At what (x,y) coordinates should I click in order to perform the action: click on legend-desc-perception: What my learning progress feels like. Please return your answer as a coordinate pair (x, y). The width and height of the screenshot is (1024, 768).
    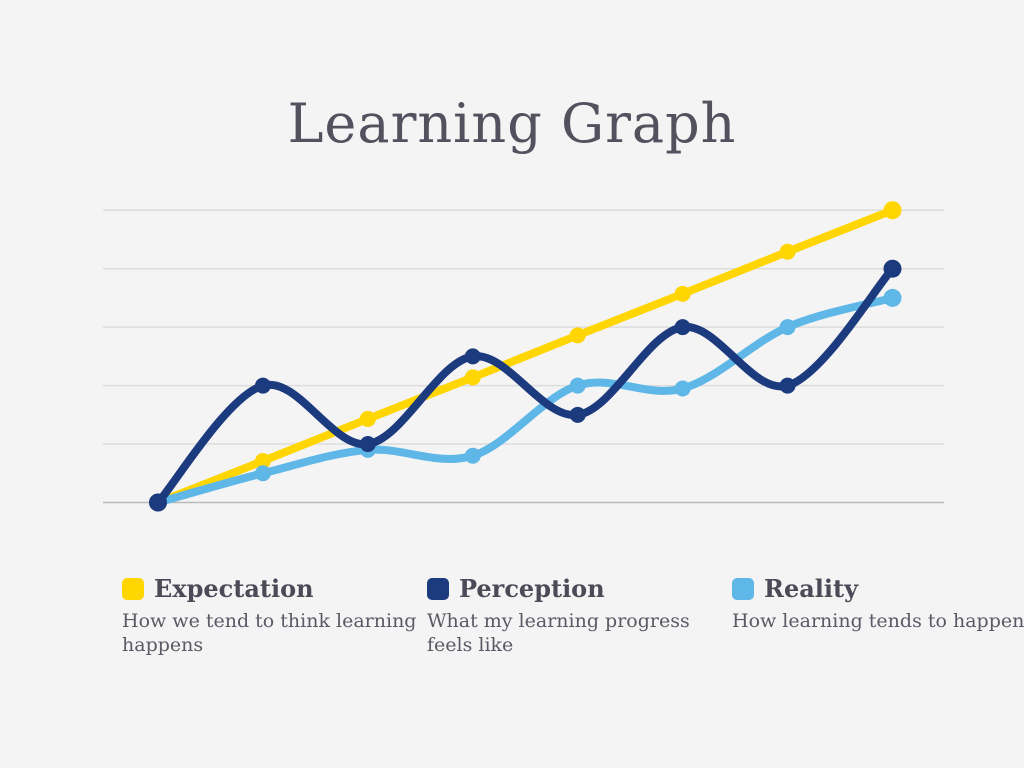
    Looking at the image, I should click on (558, 633).